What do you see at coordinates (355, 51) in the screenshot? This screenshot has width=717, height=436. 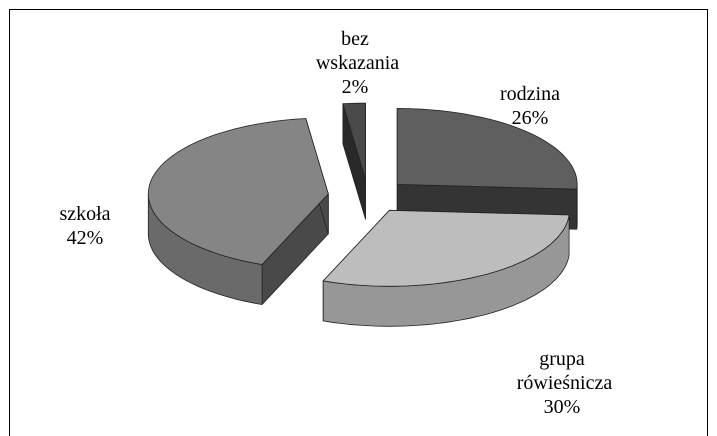 I see `slice-label: bez wskazania` at bounding box center [355, 51].